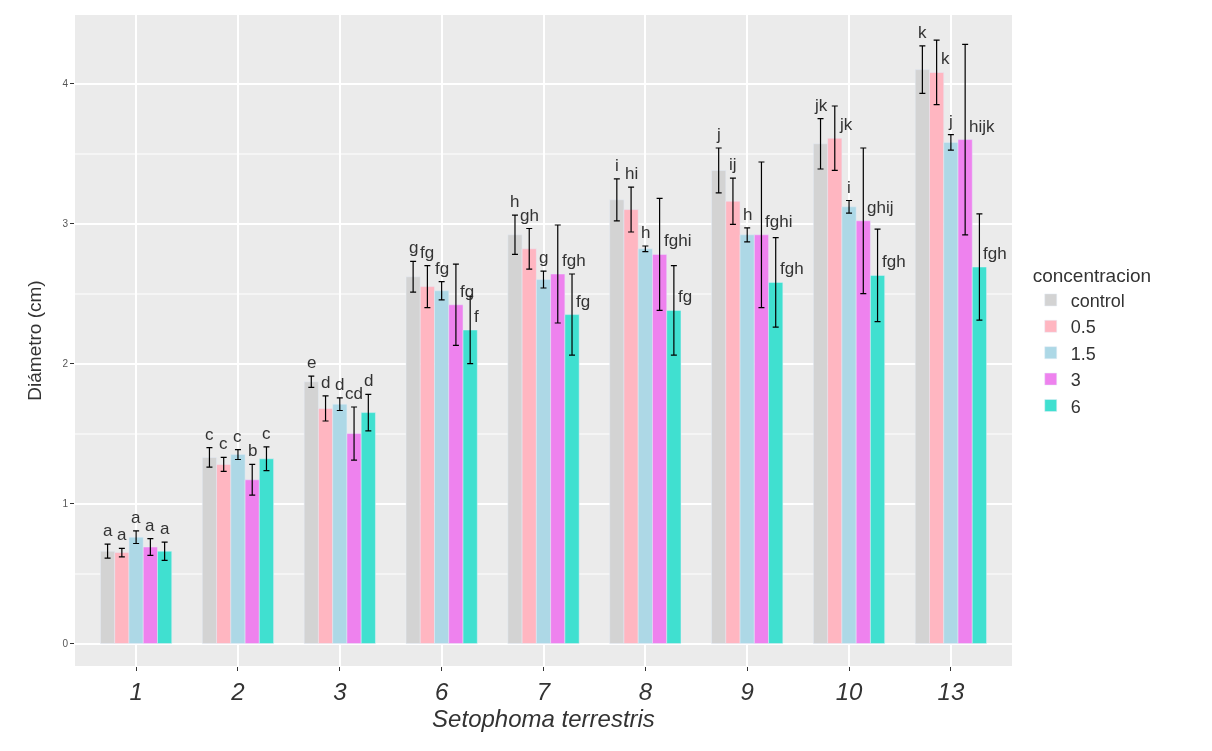 The width and height of the screenshot is (1212, 751). I want to click on legend-label: 3, so click(1075, 380).